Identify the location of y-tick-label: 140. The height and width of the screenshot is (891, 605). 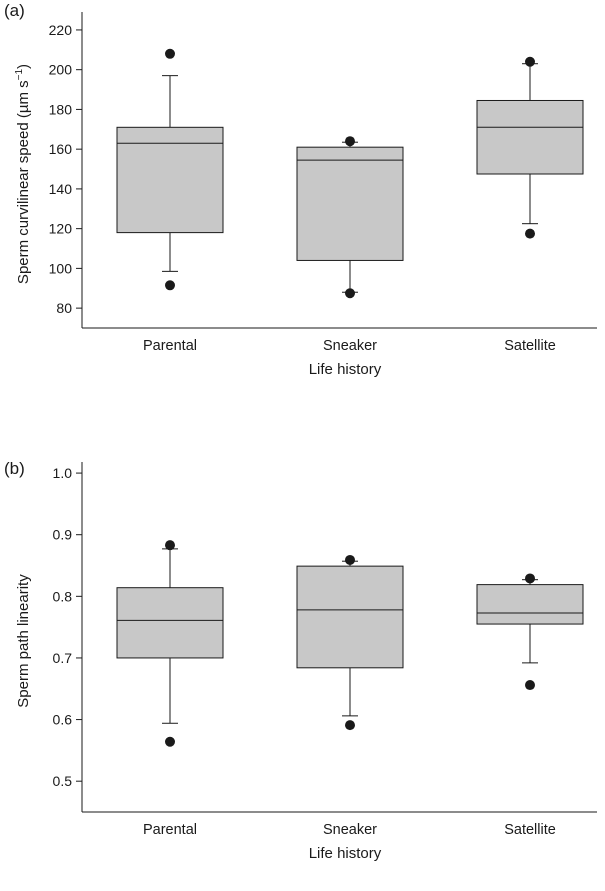
(61, 189).